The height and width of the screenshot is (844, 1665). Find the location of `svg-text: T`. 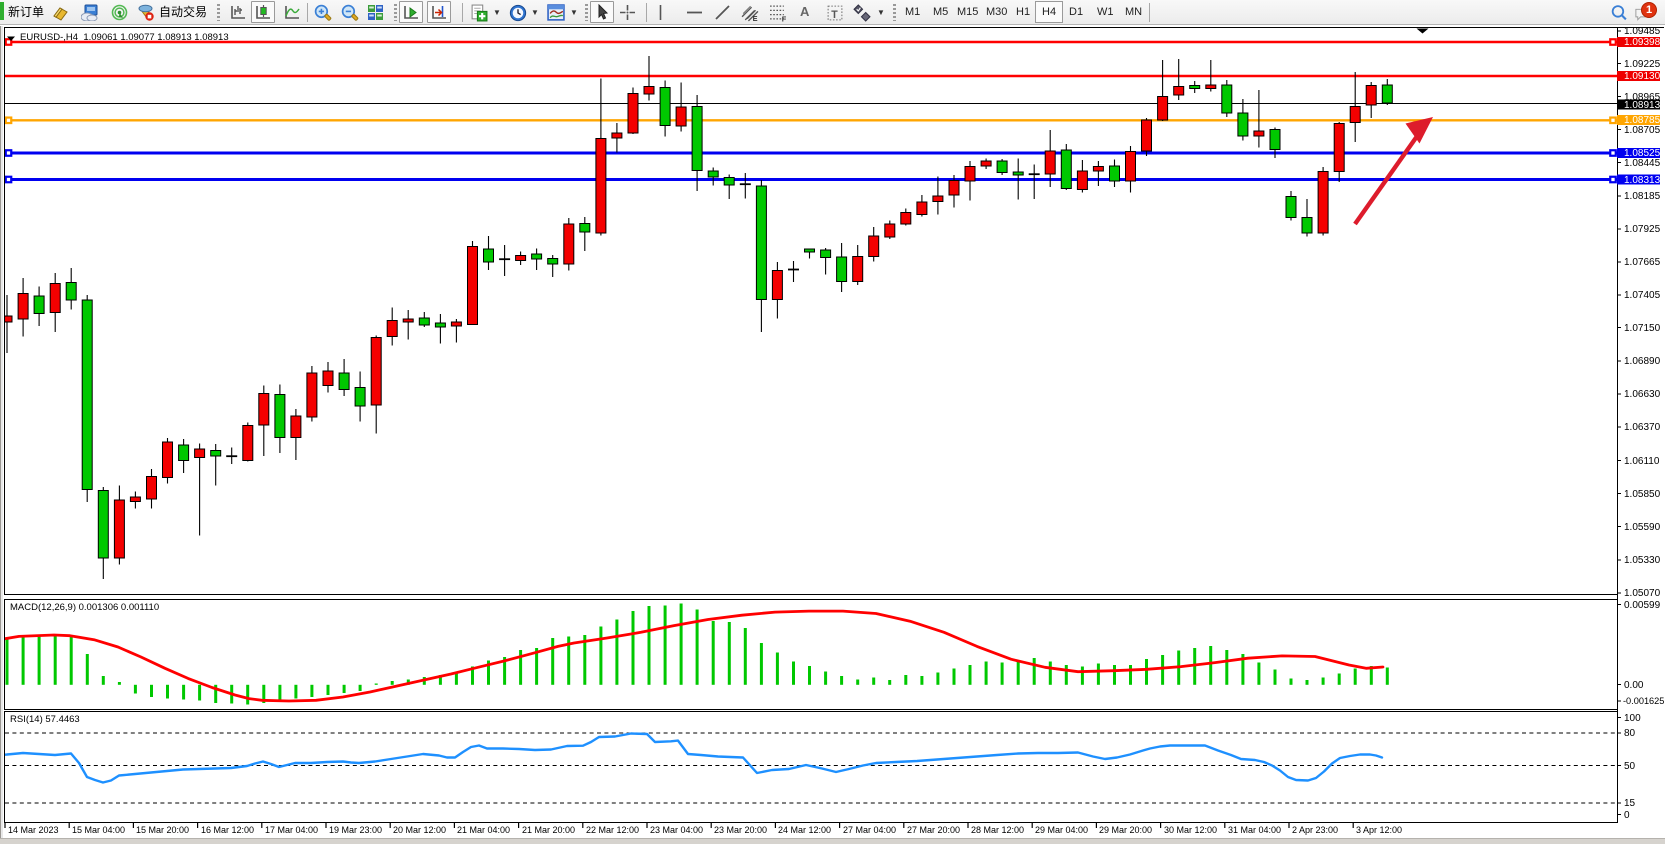

svg-text: T is located at coordinates (834, 15).